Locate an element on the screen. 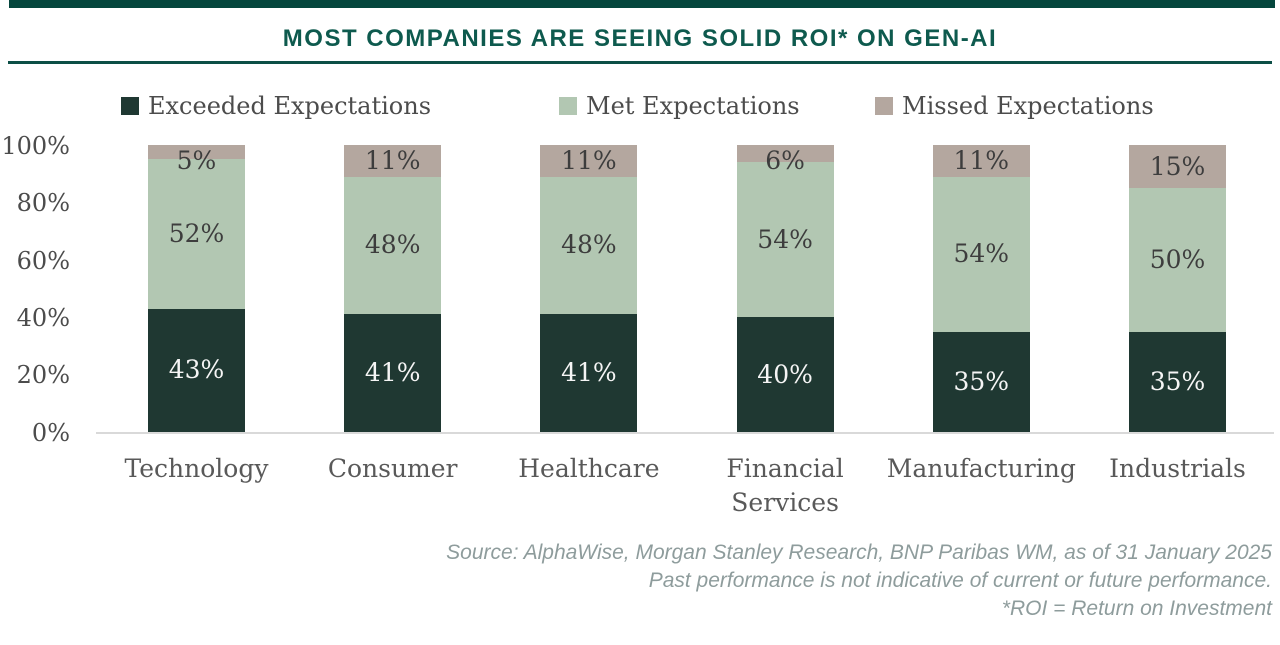 This screenshot has width=1280, height=645. x-axis-category-label: Technology is located at coordinates (196, 468).